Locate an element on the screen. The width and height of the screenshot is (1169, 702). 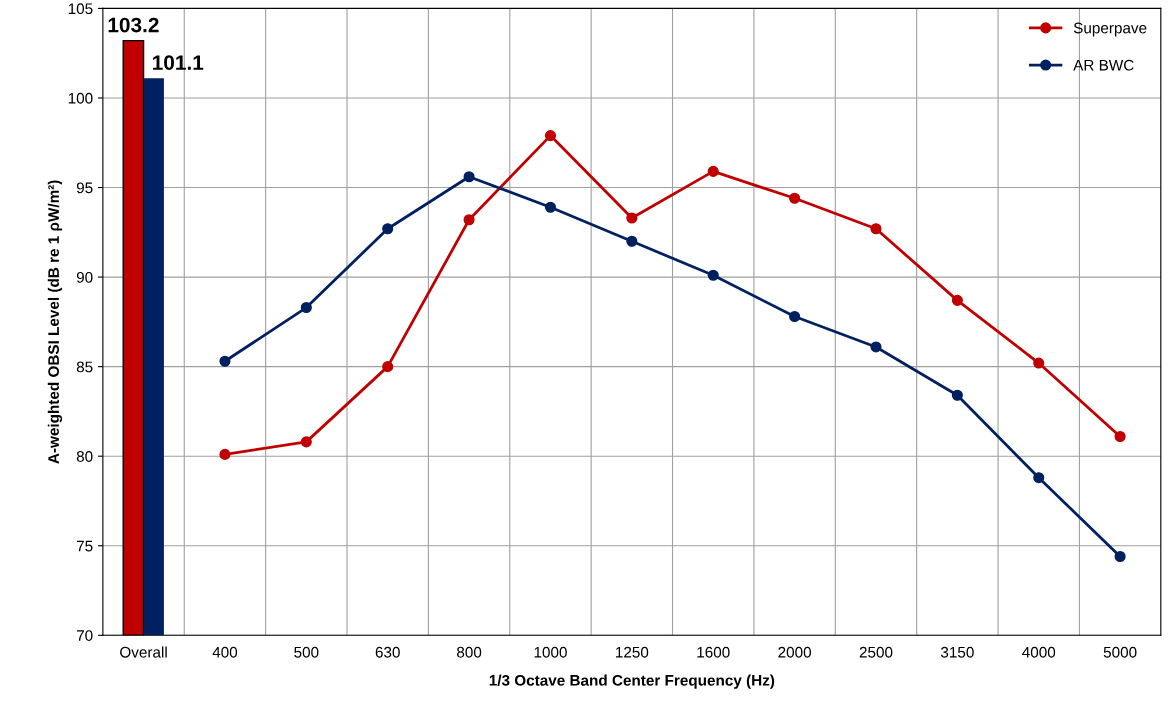
x-axis-title: 1/3 Octave Band Center Frequency (Hz) is located at coordinates (632, 681).